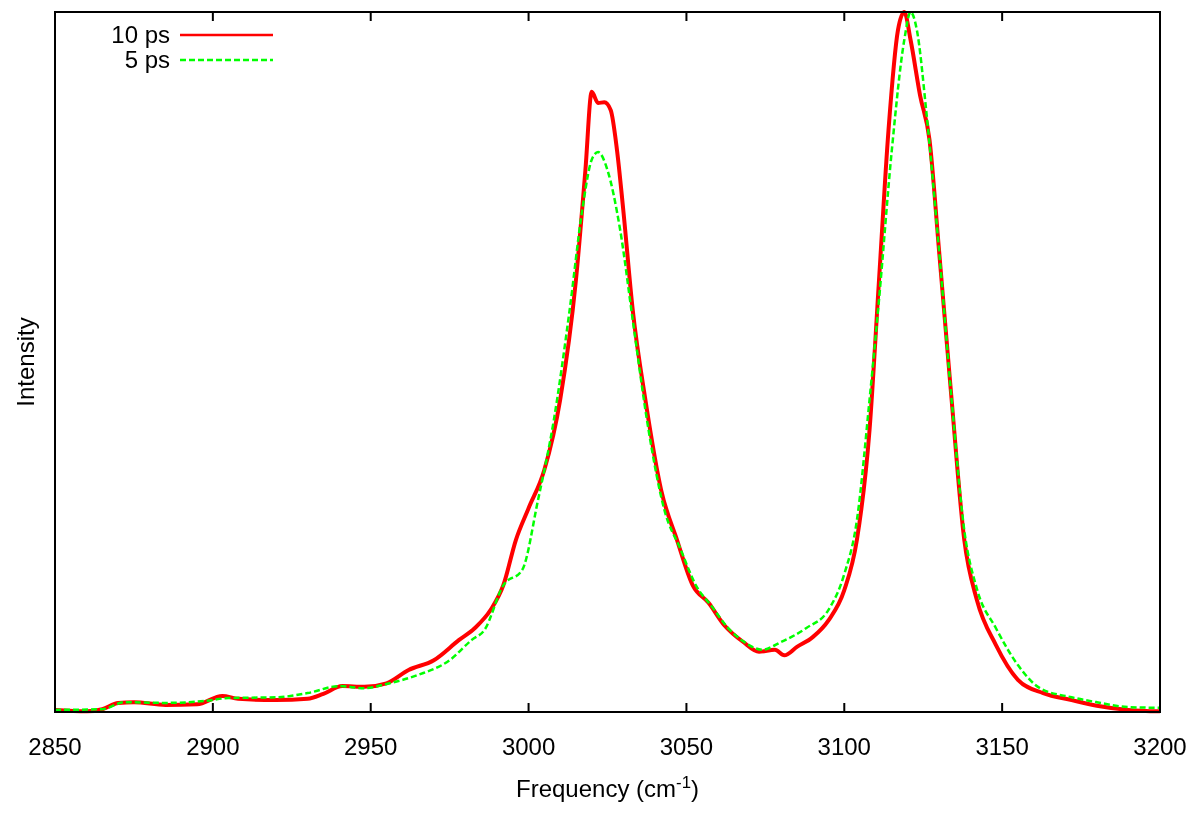 The image size is (1204, 813). I want to click on x-tick-label: 2900, so click(213, 746).